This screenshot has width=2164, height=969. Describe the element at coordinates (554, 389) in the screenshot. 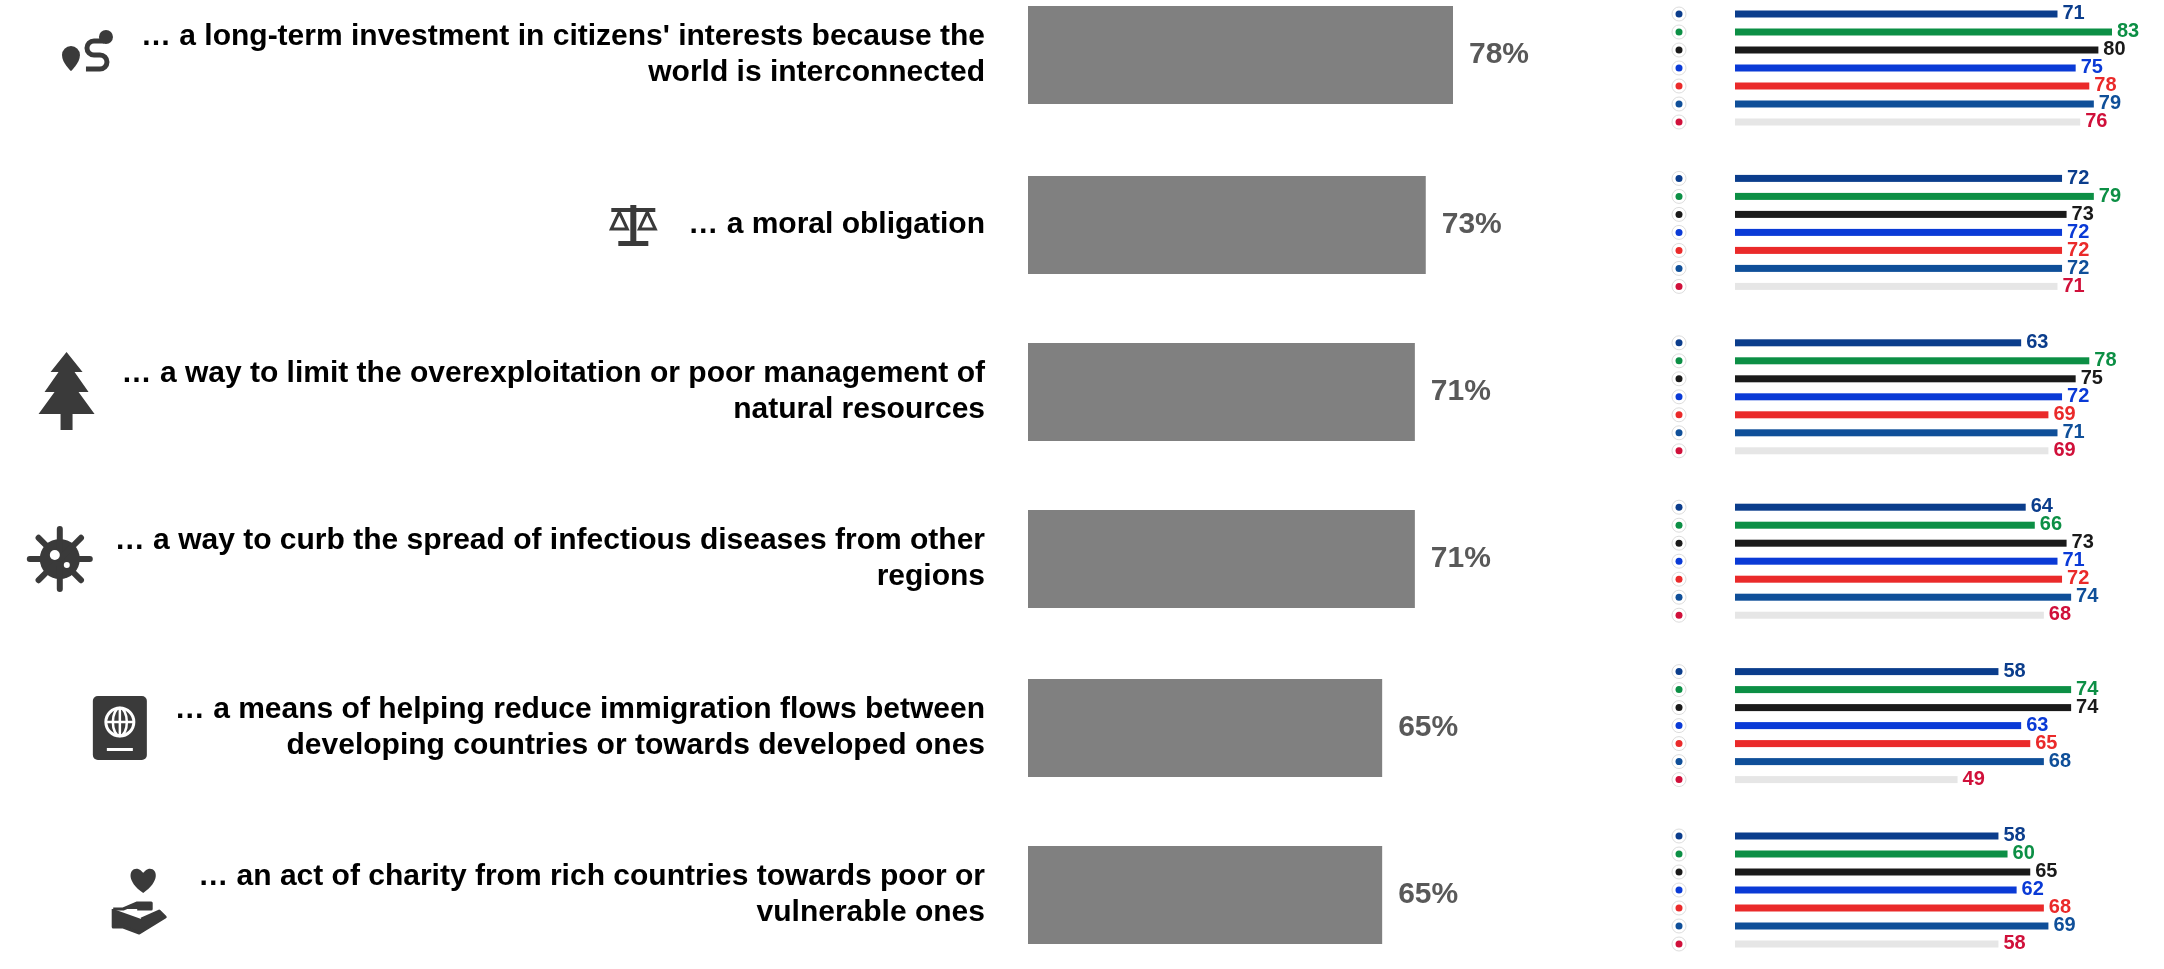

I see `y-tick-label: … a way to limit the overexploitation or poor management of natural resources` at that location.